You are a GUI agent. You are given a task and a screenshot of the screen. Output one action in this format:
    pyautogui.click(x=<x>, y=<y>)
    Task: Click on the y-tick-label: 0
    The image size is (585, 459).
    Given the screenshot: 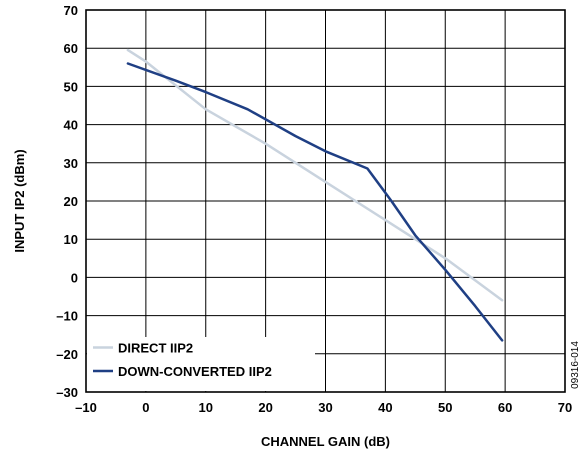 What is the action you would take?
    pyautogui.click(x=74, y=277)
    